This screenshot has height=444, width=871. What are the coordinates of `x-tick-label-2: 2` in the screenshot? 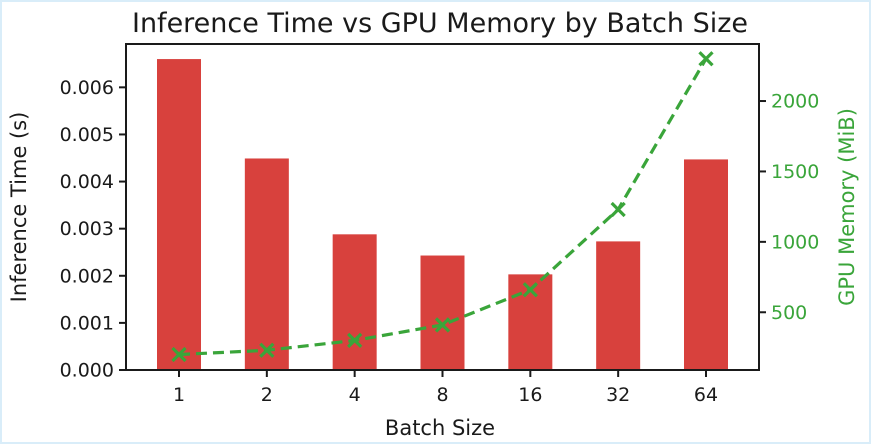 It's located at (267, 395).